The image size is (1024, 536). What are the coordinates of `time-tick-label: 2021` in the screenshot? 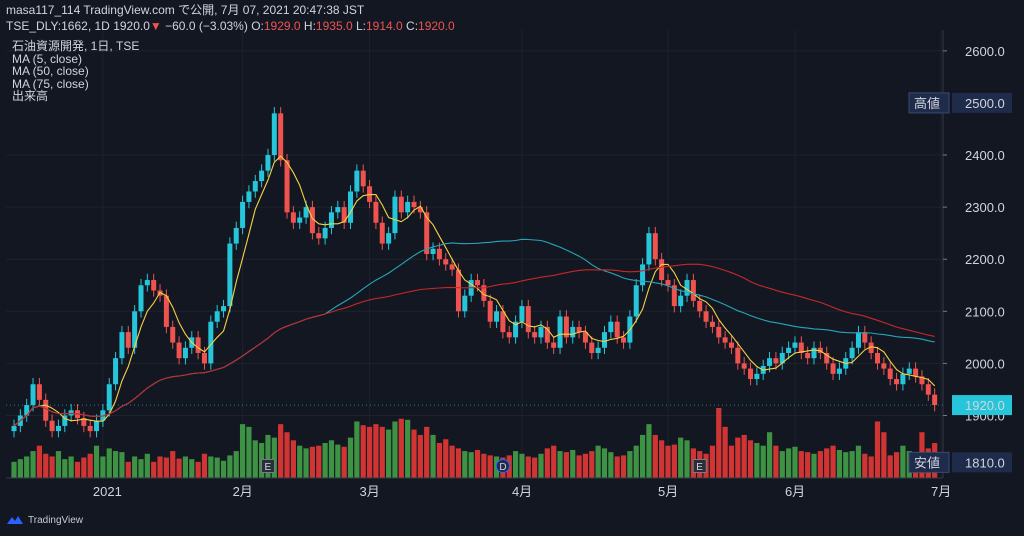 It's located at (107, 491).